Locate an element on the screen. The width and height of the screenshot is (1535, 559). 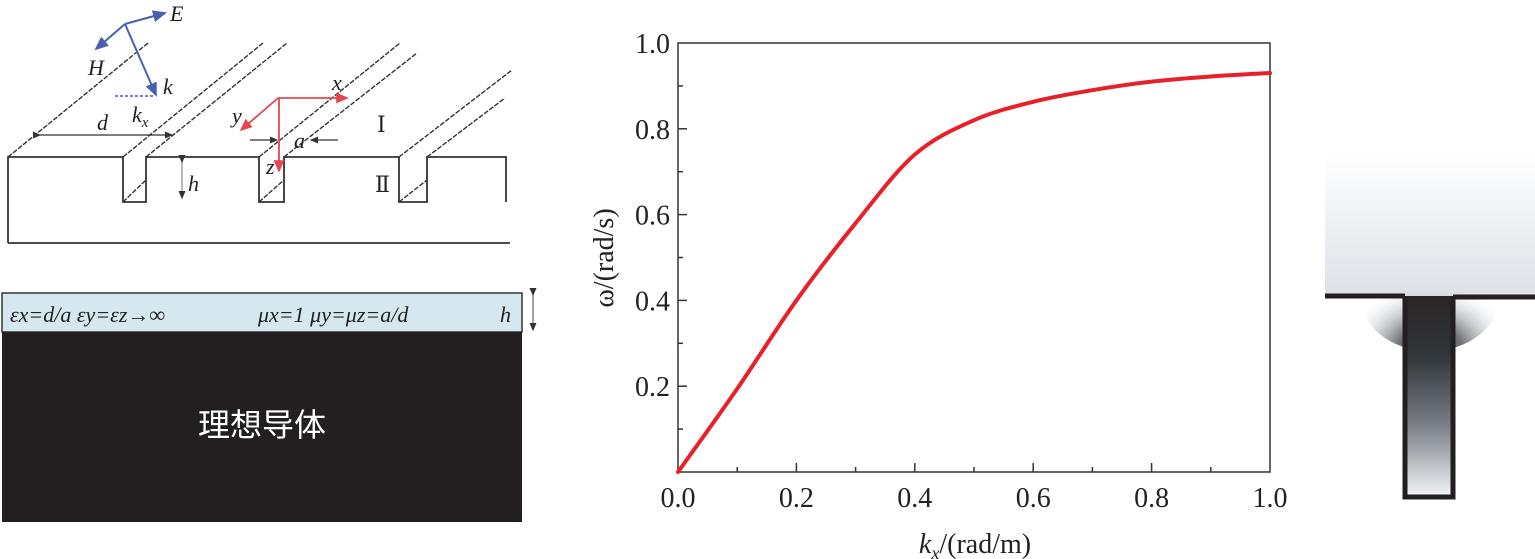
groove-walls is located at coordinates (1429, 398).